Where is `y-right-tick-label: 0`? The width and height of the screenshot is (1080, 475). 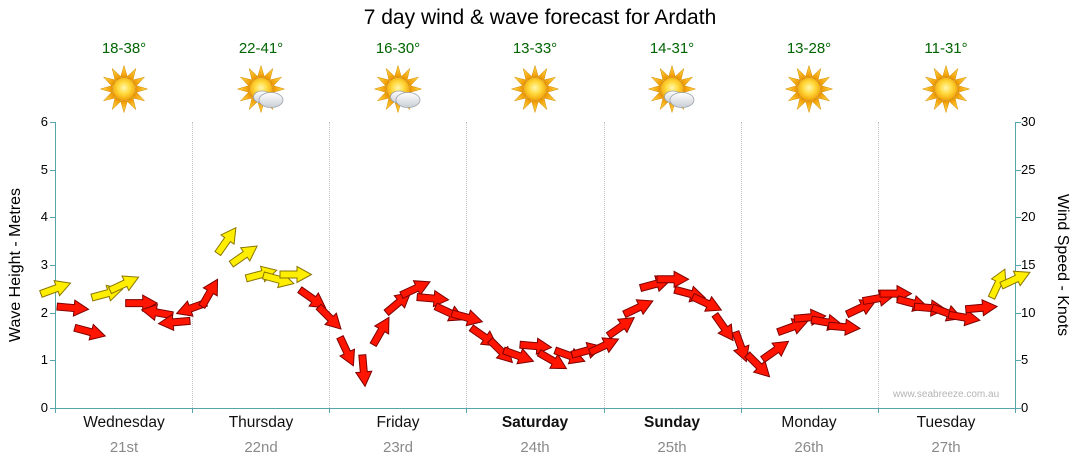
y-right-tick-label: 0 is located at coordinates (1025, 407).